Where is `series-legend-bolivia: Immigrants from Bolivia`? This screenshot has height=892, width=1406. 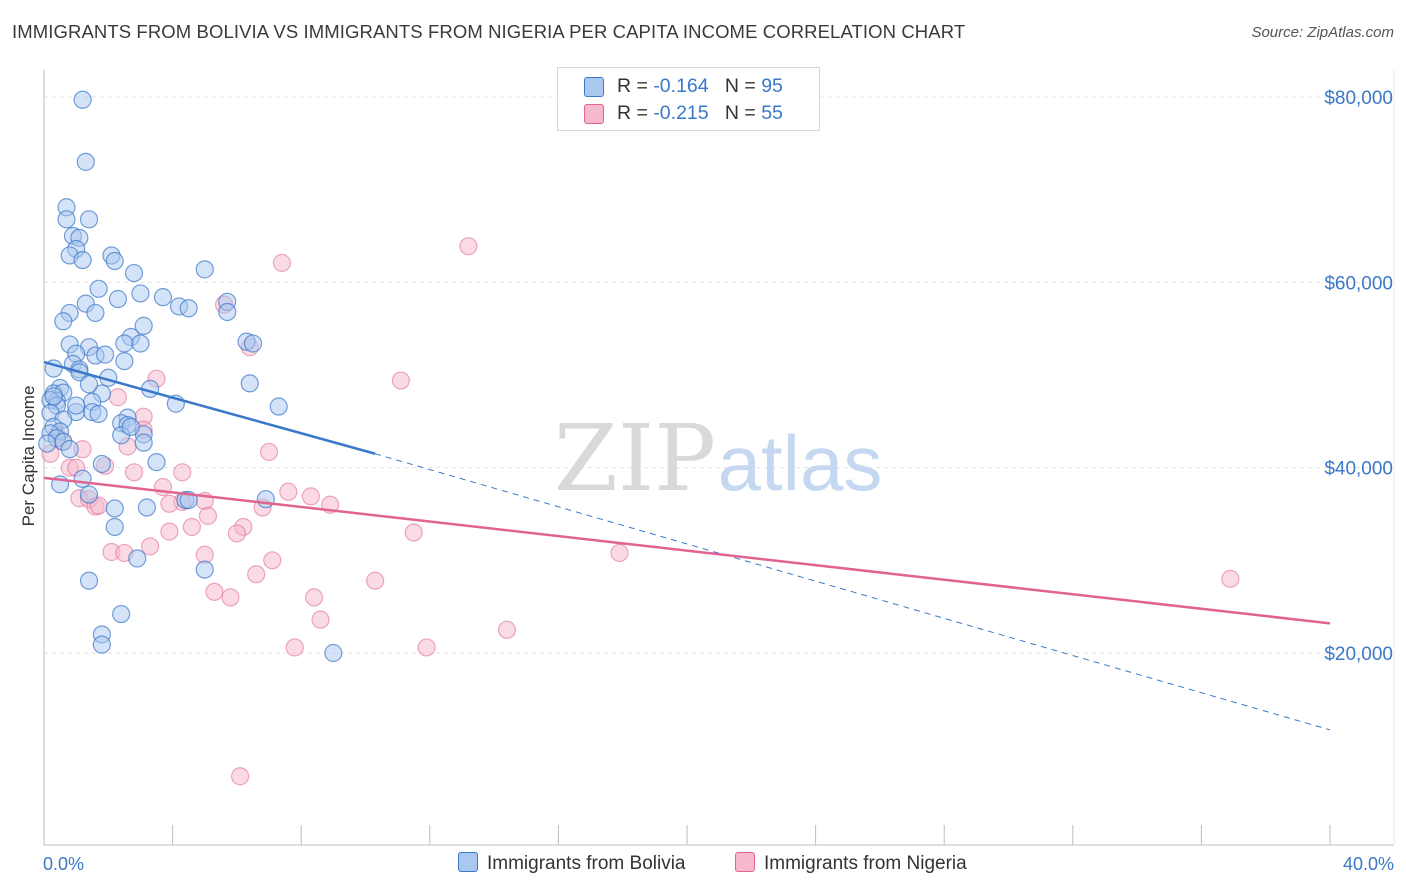 series-legend-bolivia: Immigrants from Bolivia is located at coordinates (572, 864).